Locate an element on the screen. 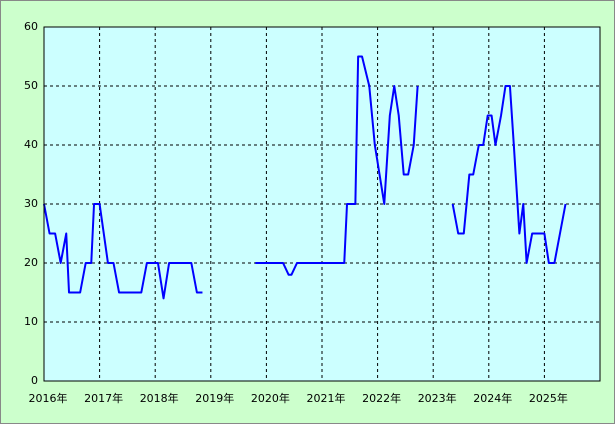 The image size is (615, 424). x-tick-label: 2019年 is located at coordinates (214, 398).